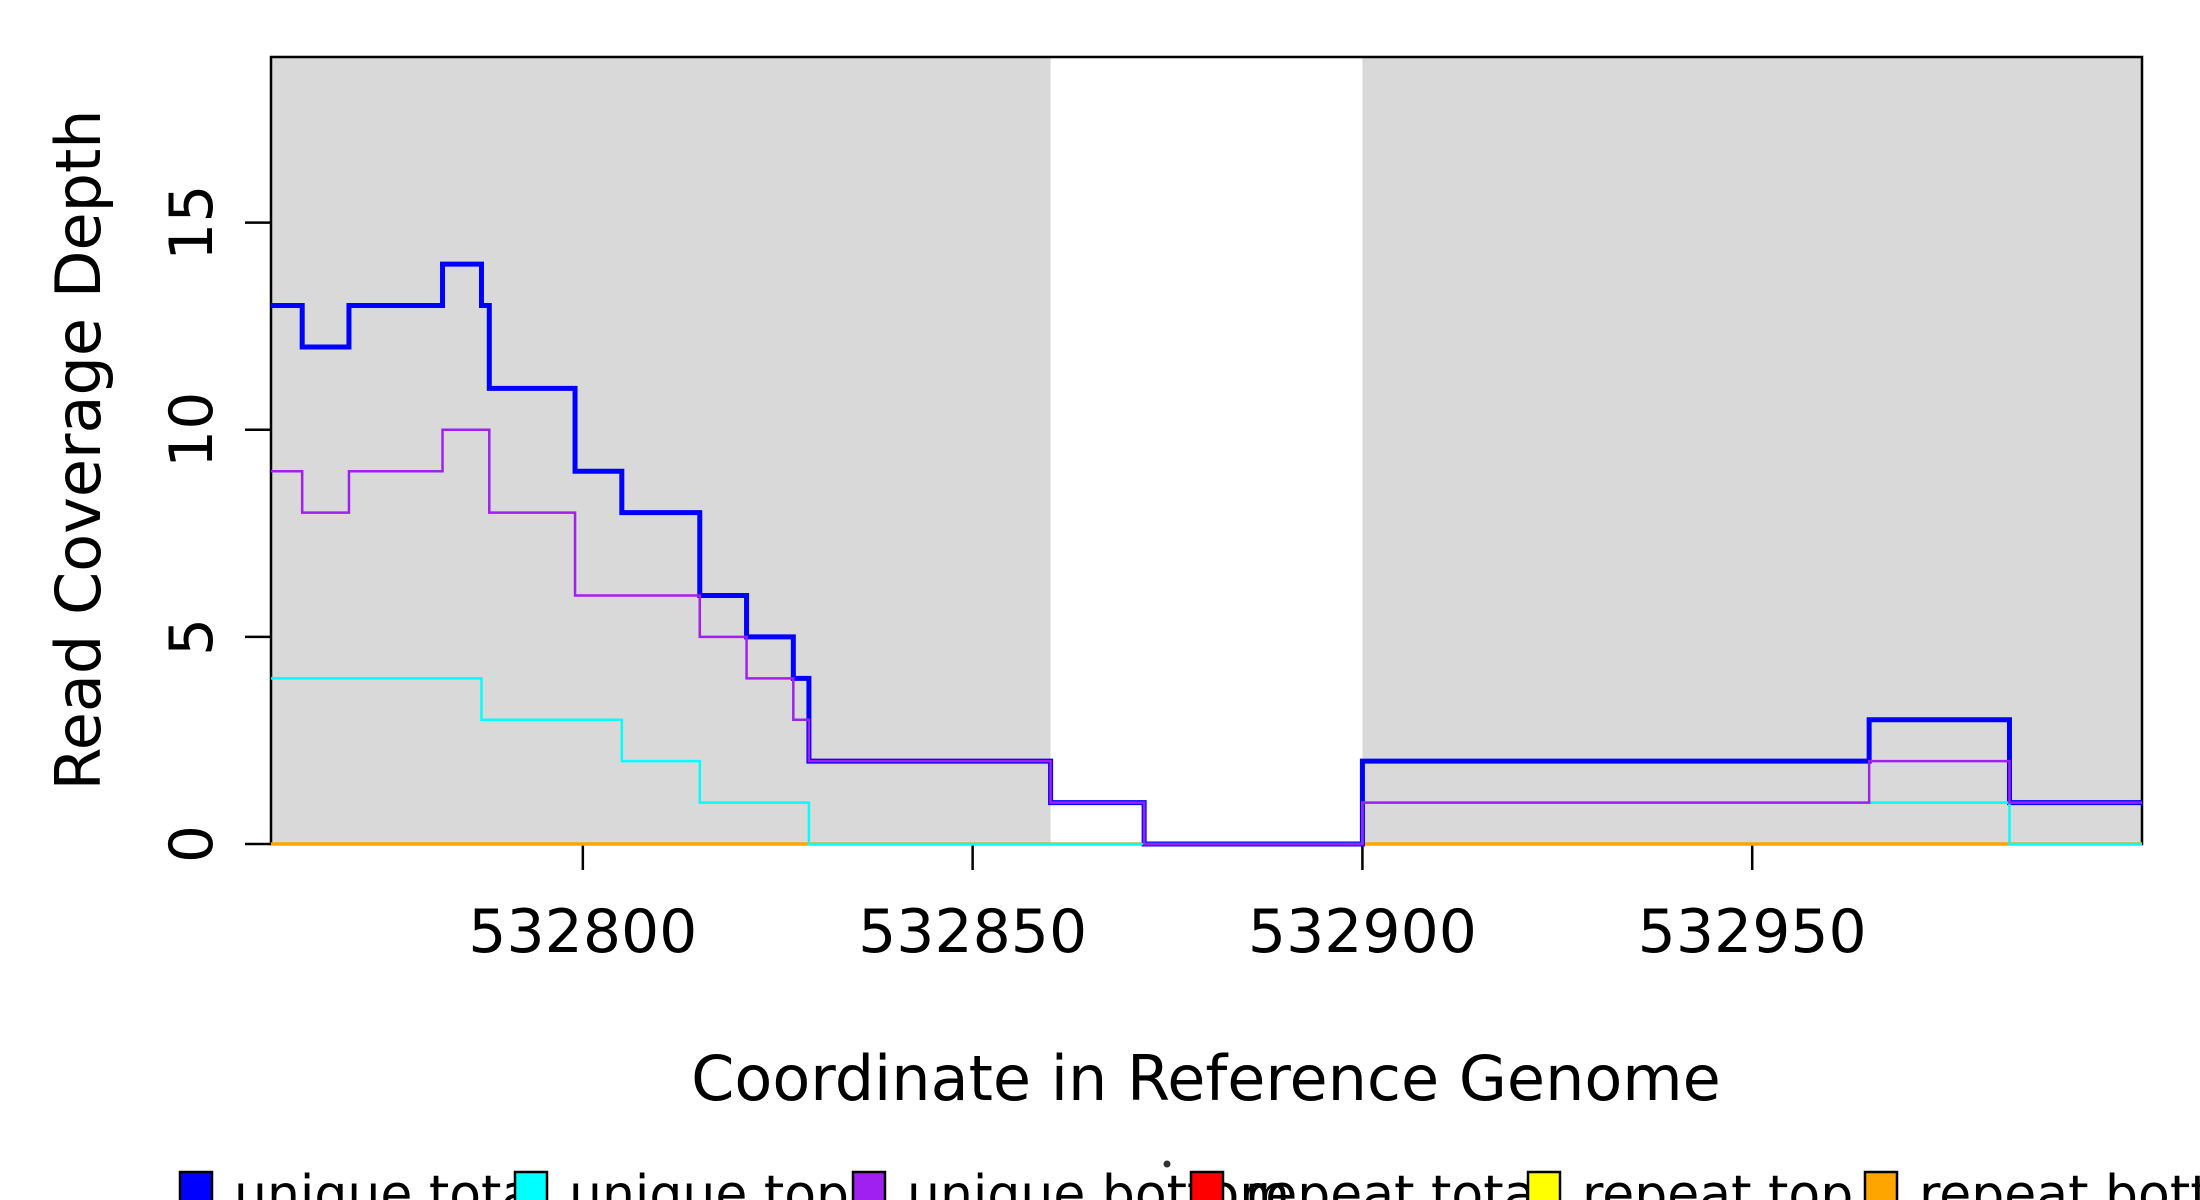 The image size is (2200, 1200). What do you see at coordinates (192, 223) in the screenshot?
I see `y-tick-label: 15` at bounding box center [192, 223].